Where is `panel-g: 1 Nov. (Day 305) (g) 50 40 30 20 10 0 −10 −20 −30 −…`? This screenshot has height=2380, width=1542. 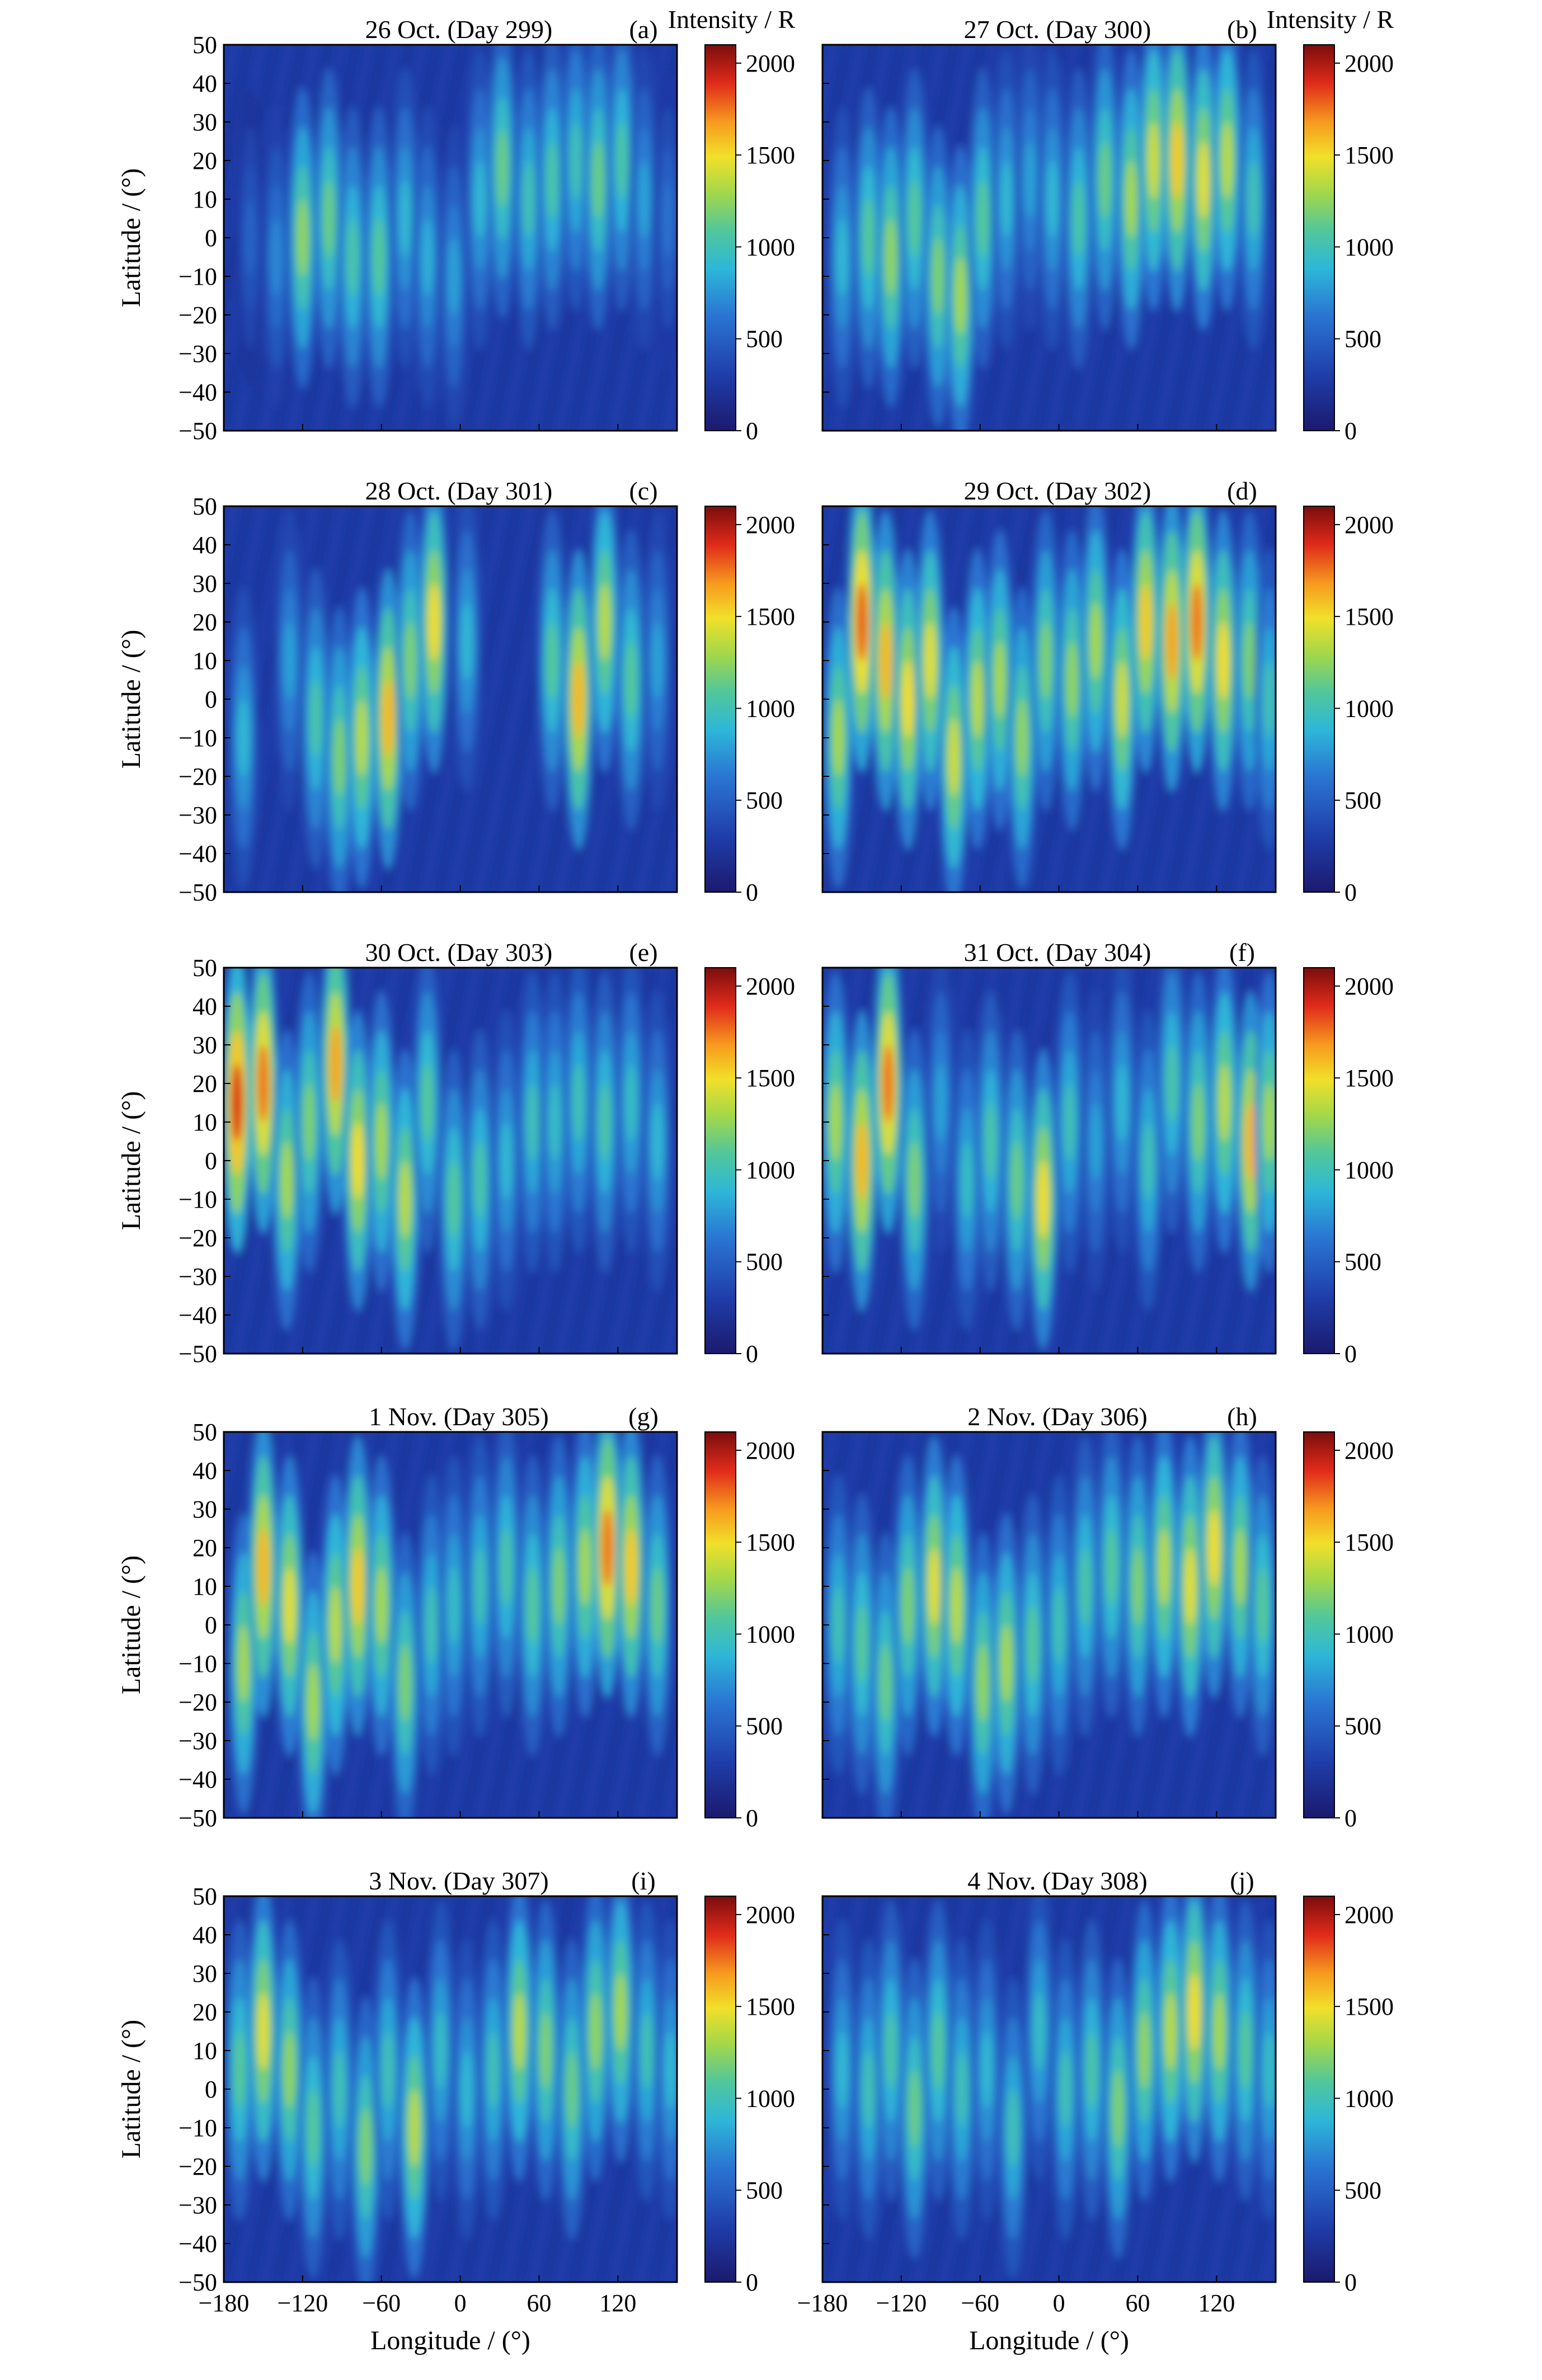
panel-g: 1 Nov. (Day 305) (g) 50 40 30 20 10 0 −10 −20 −30 −… is located at coordinates (456, 1617).